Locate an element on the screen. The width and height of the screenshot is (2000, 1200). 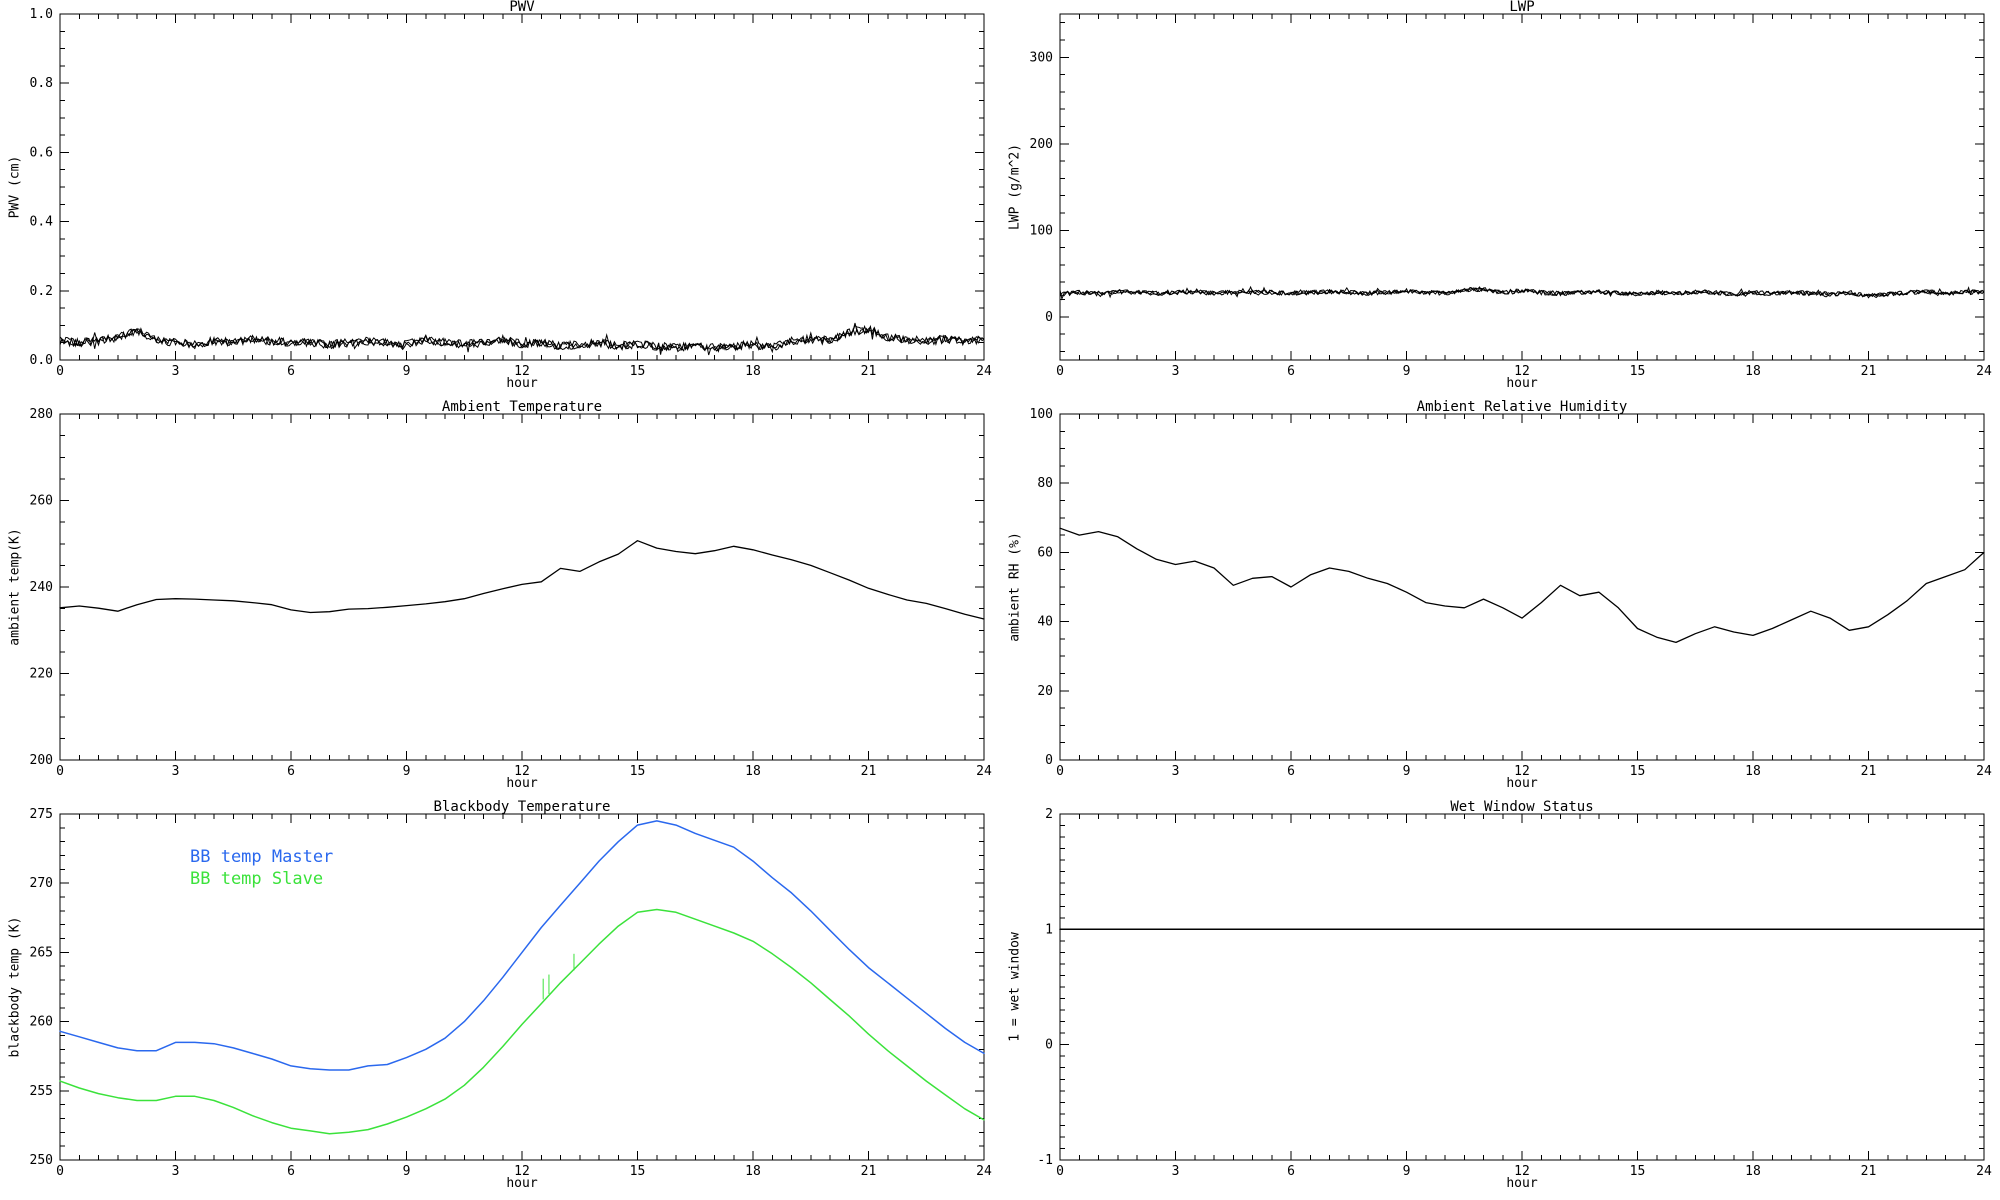
svg-text: 220 is located at coordinates (41, 674).